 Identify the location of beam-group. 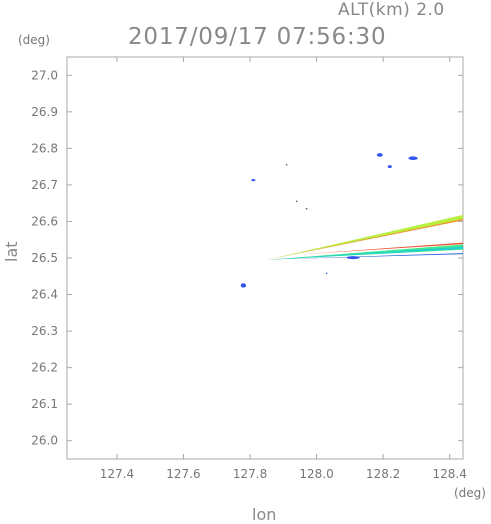
(364, 237).